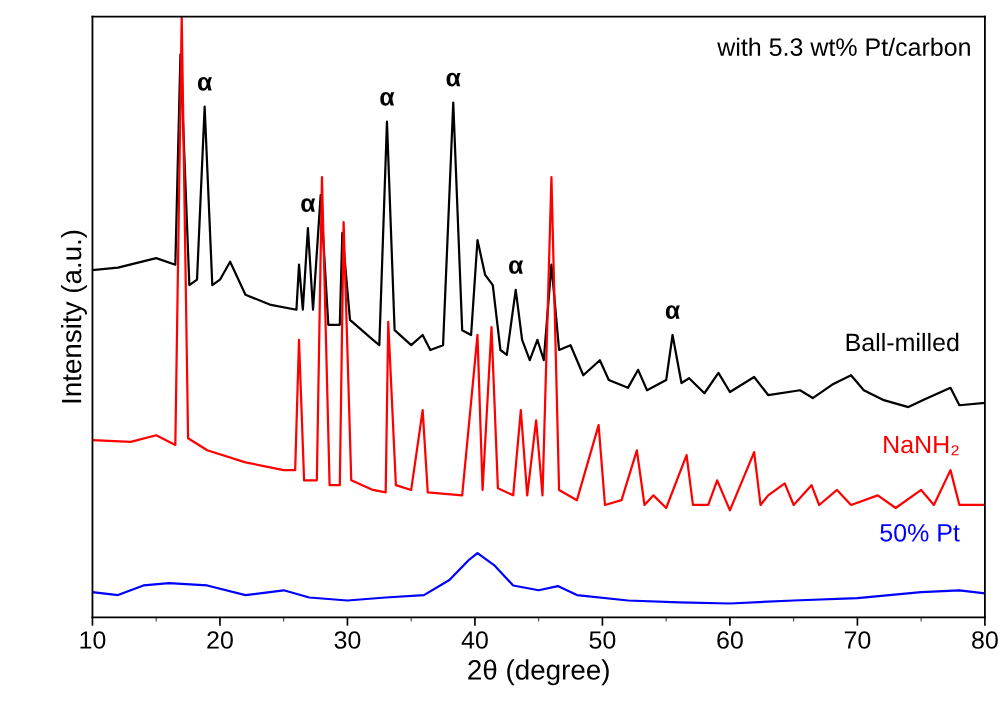  Describe the element at coordinates (474, 640) in the screenshot. I see `x-tick-label: 40` at that location.